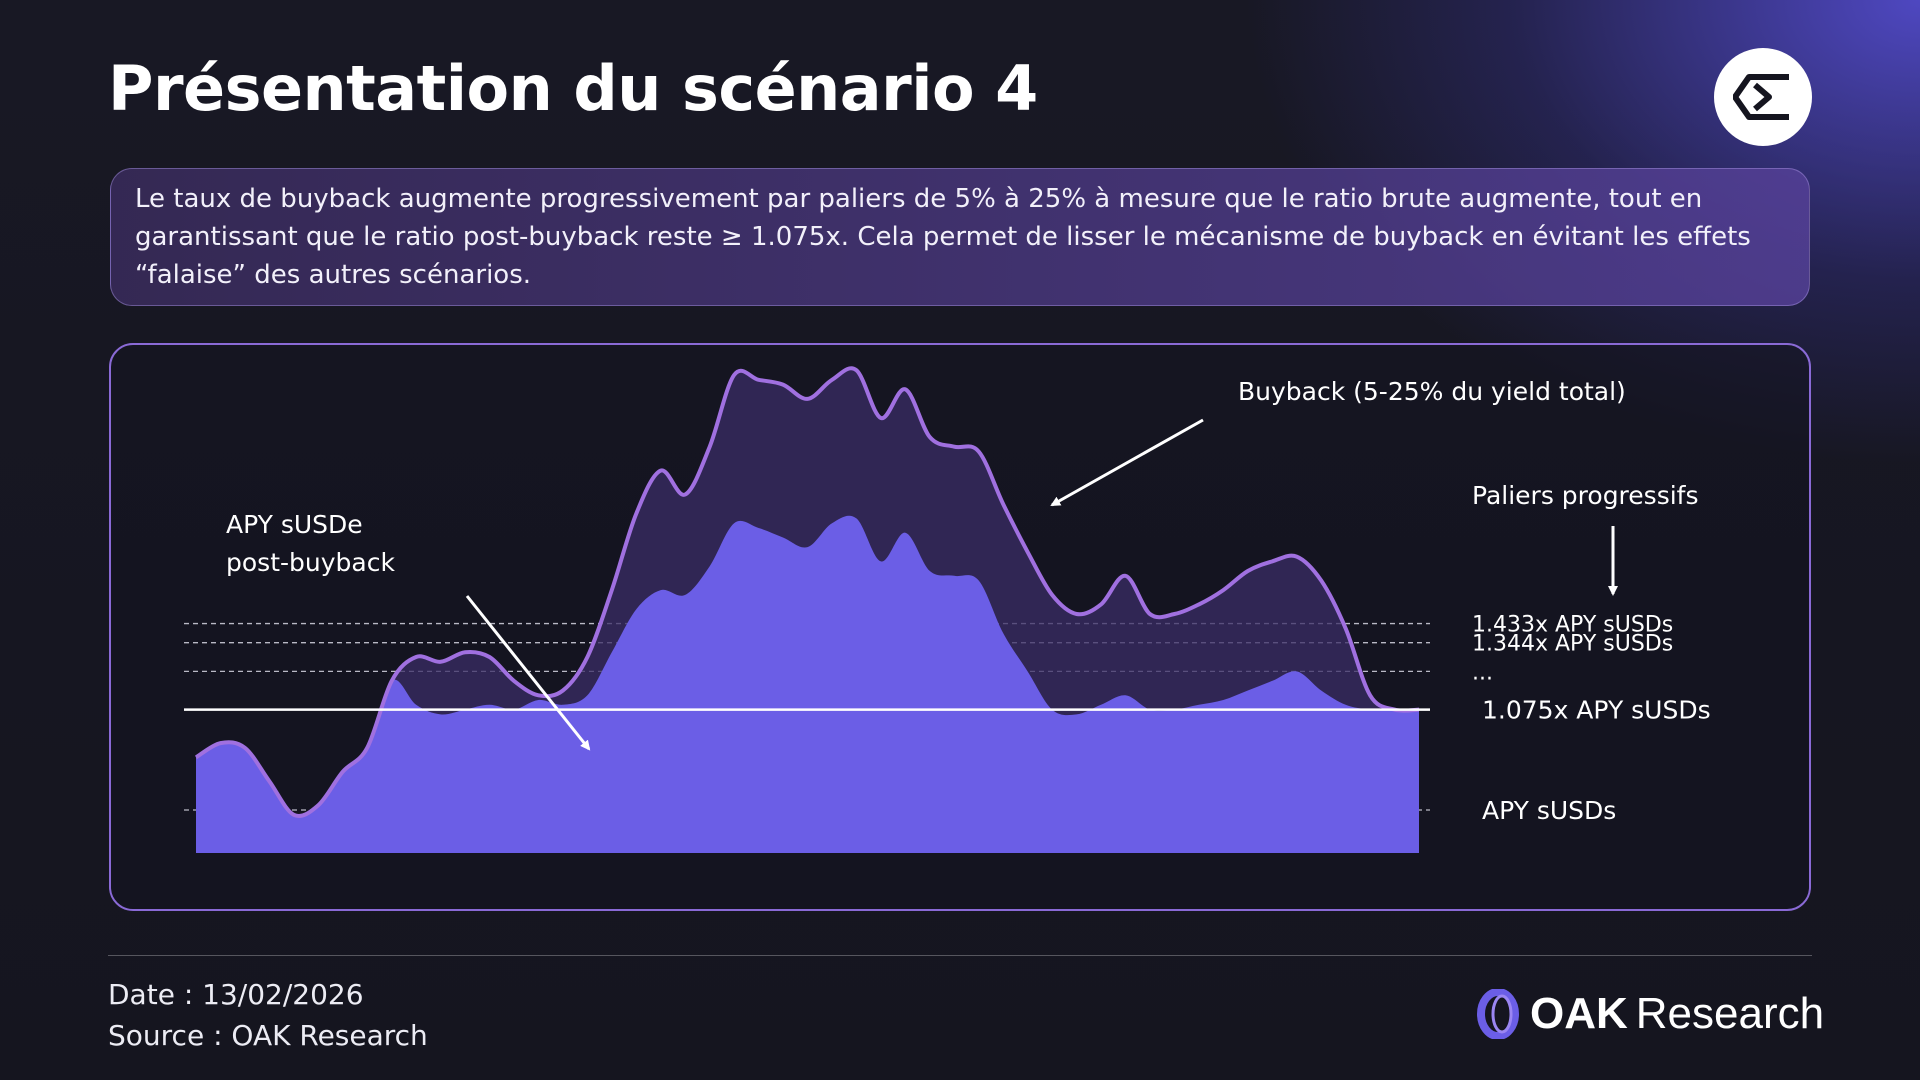  What do you see at coordinates (1572, 625) in the screenshot?
I see `reference-label-1: 1.433x APY sUSDs` at bounding box center [1572, 625].